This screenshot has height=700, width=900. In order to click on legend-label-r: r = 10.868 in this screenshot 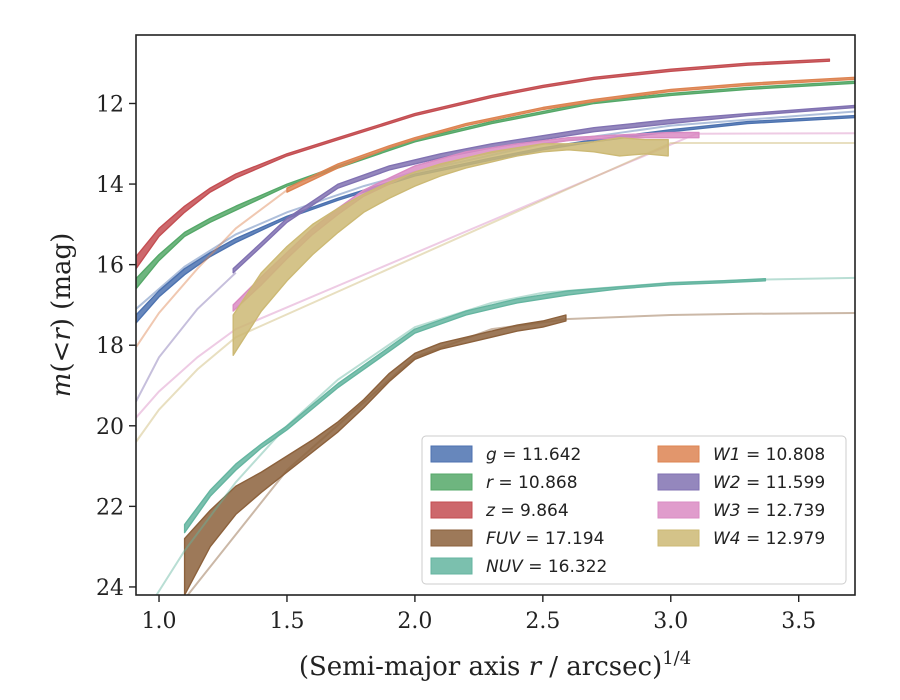, I will do `click(532, 483)`.